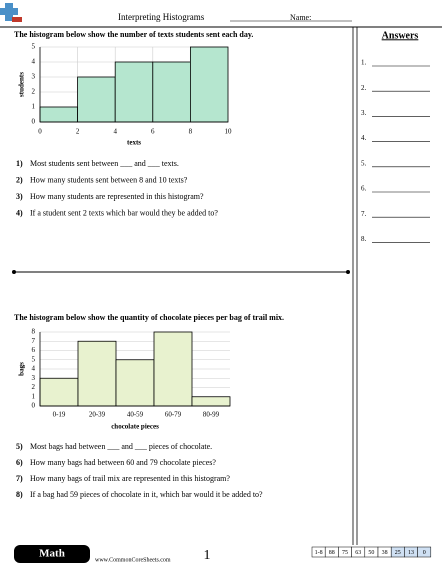  Describe the element at coordinates (115, 132) in the screenshot. I see `x-tick-label: 4` at that location.